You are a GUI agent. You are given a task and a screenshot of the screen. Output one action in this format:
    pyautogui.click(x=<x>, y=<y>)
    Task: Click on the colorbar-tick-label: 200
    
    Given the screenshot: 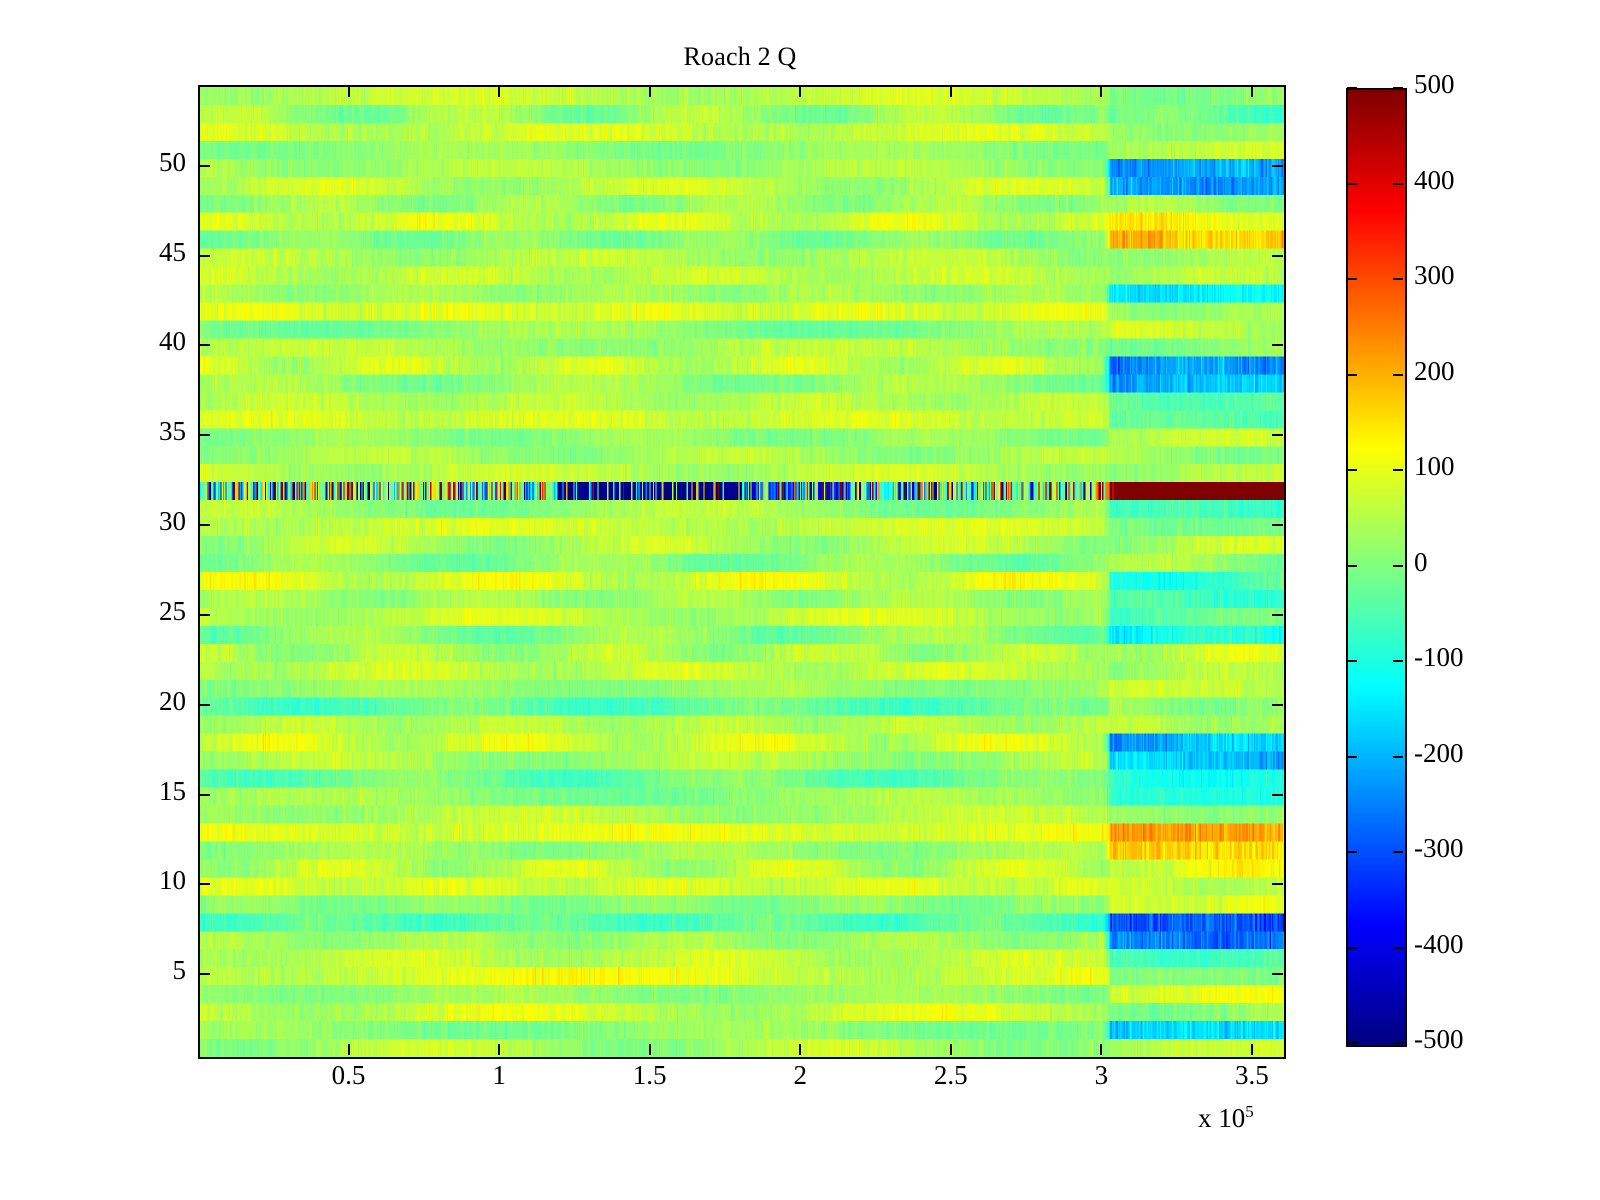 What is the action you would take?
    pyautogui.click(x=1434, y=370)
    